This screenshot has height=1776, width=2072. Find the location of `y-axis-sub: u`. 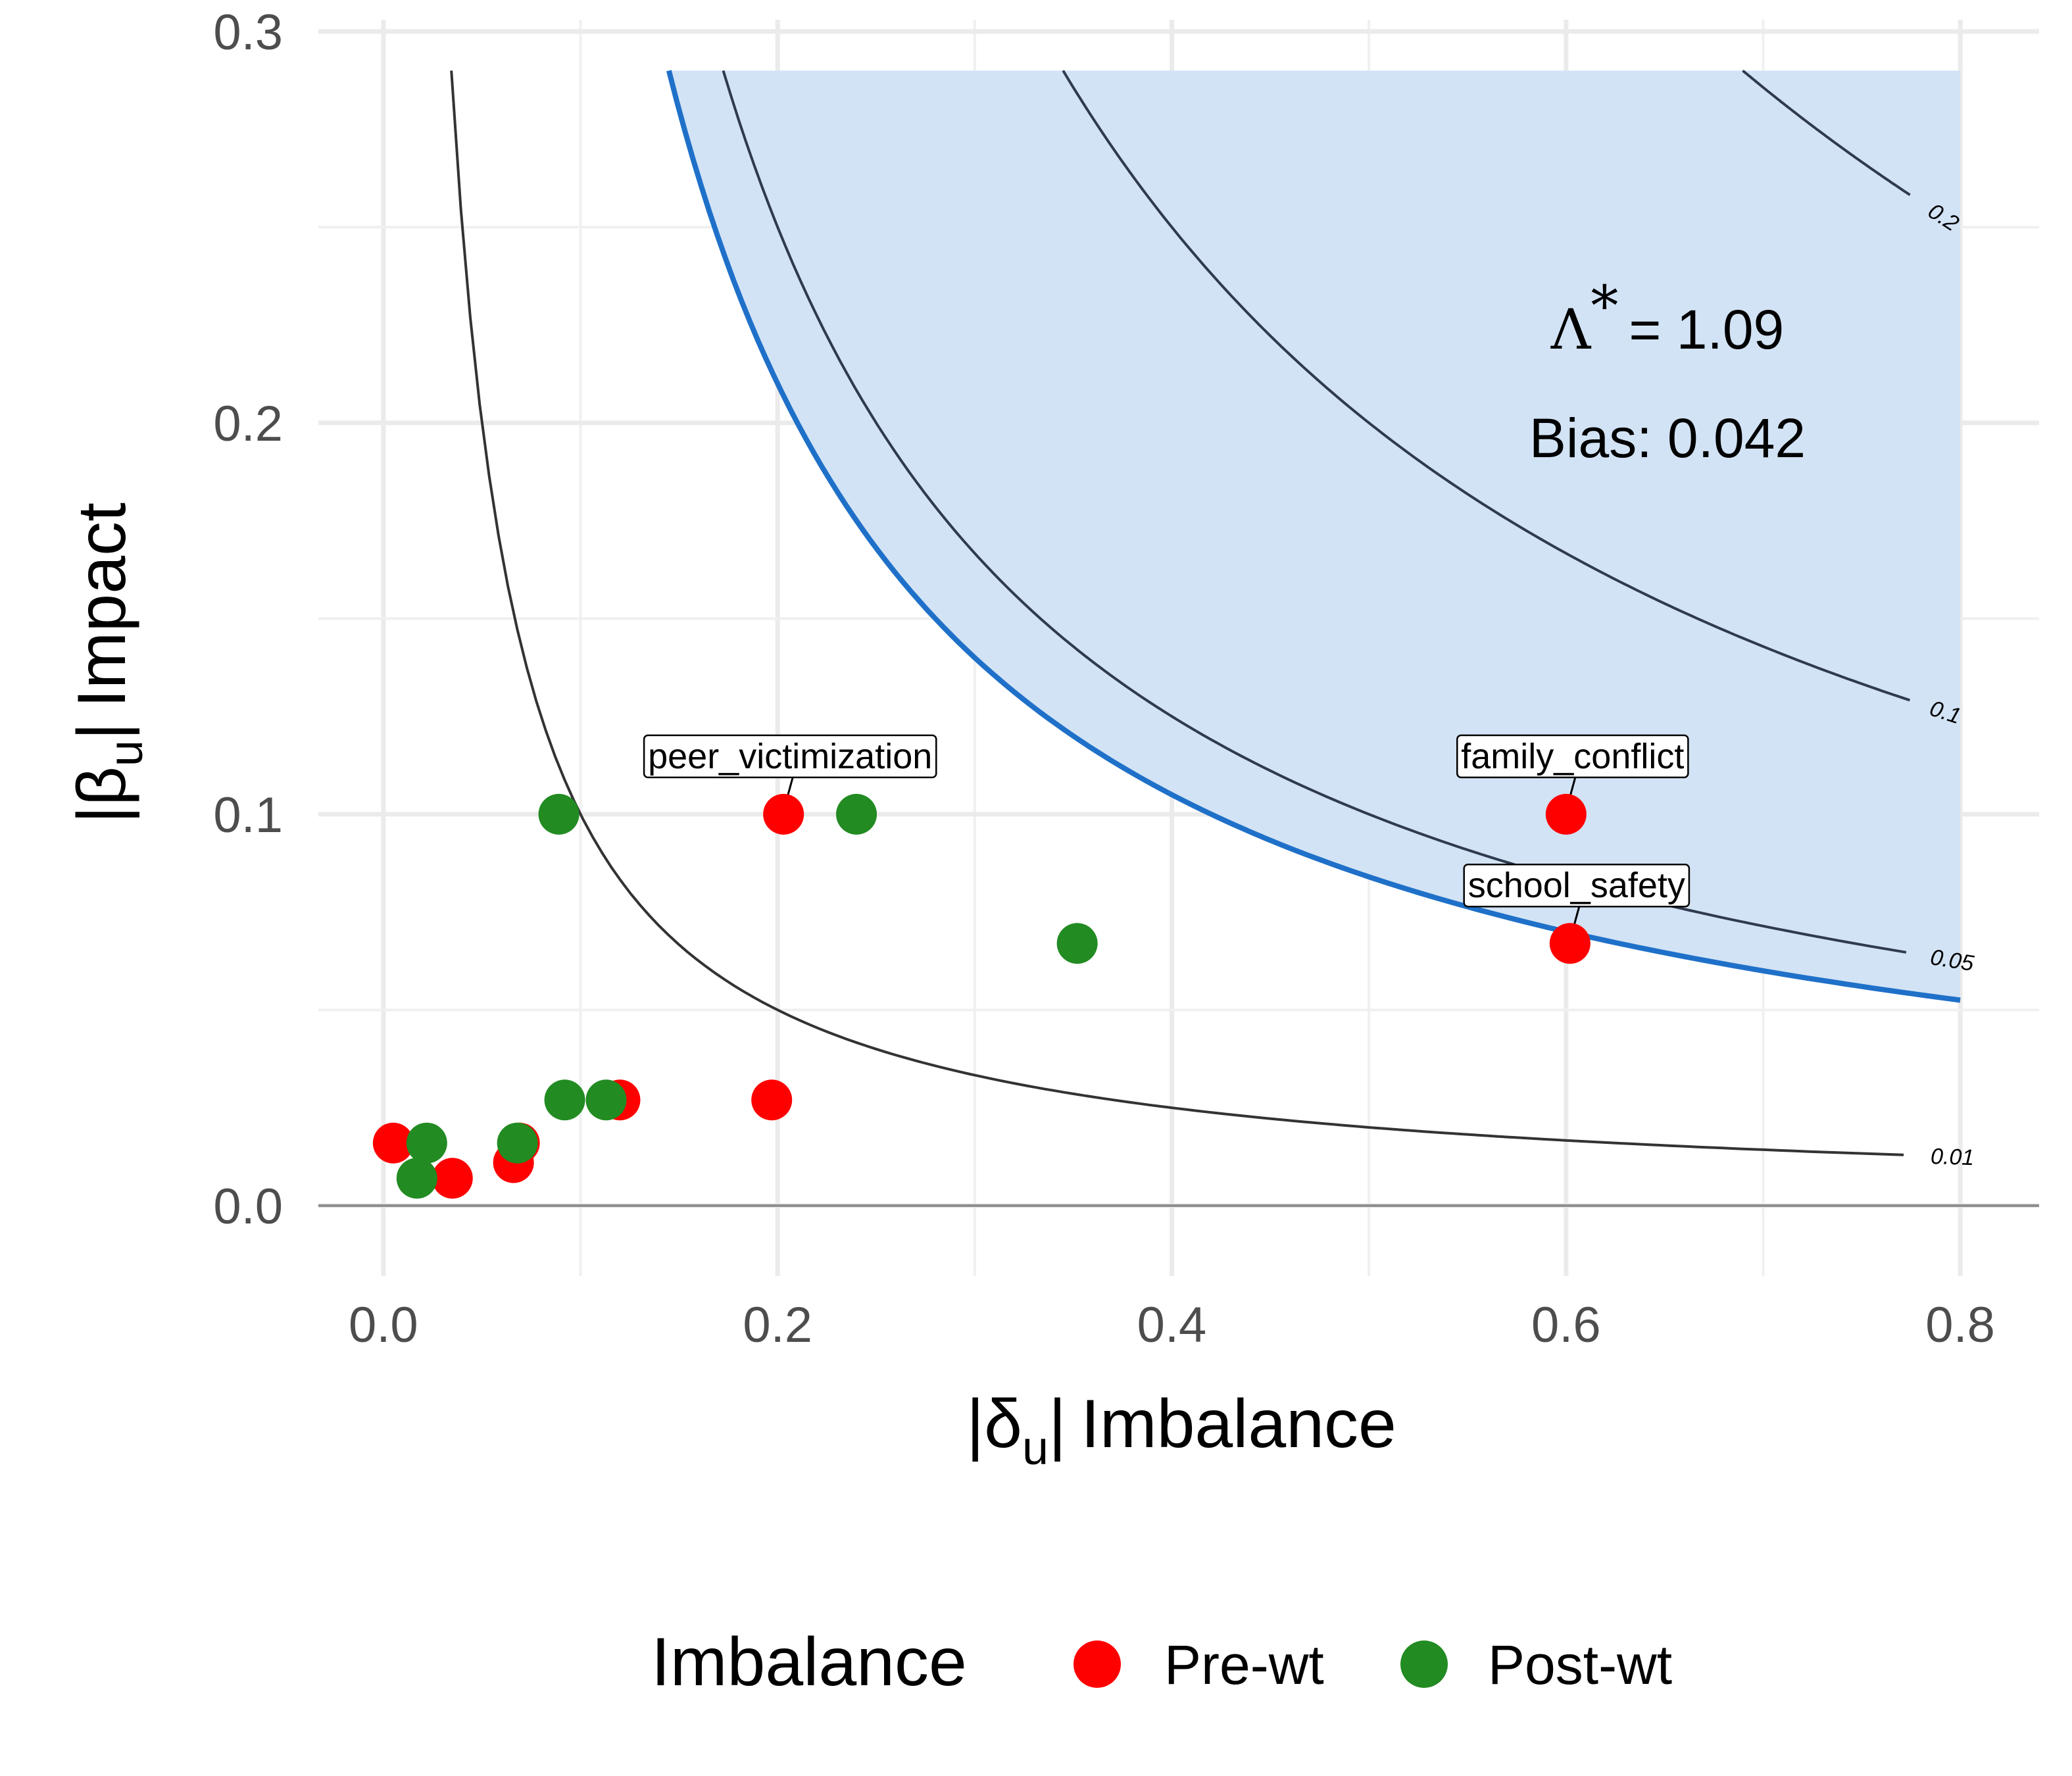

y-axis-sub: u is located at coordinates (126, 753).